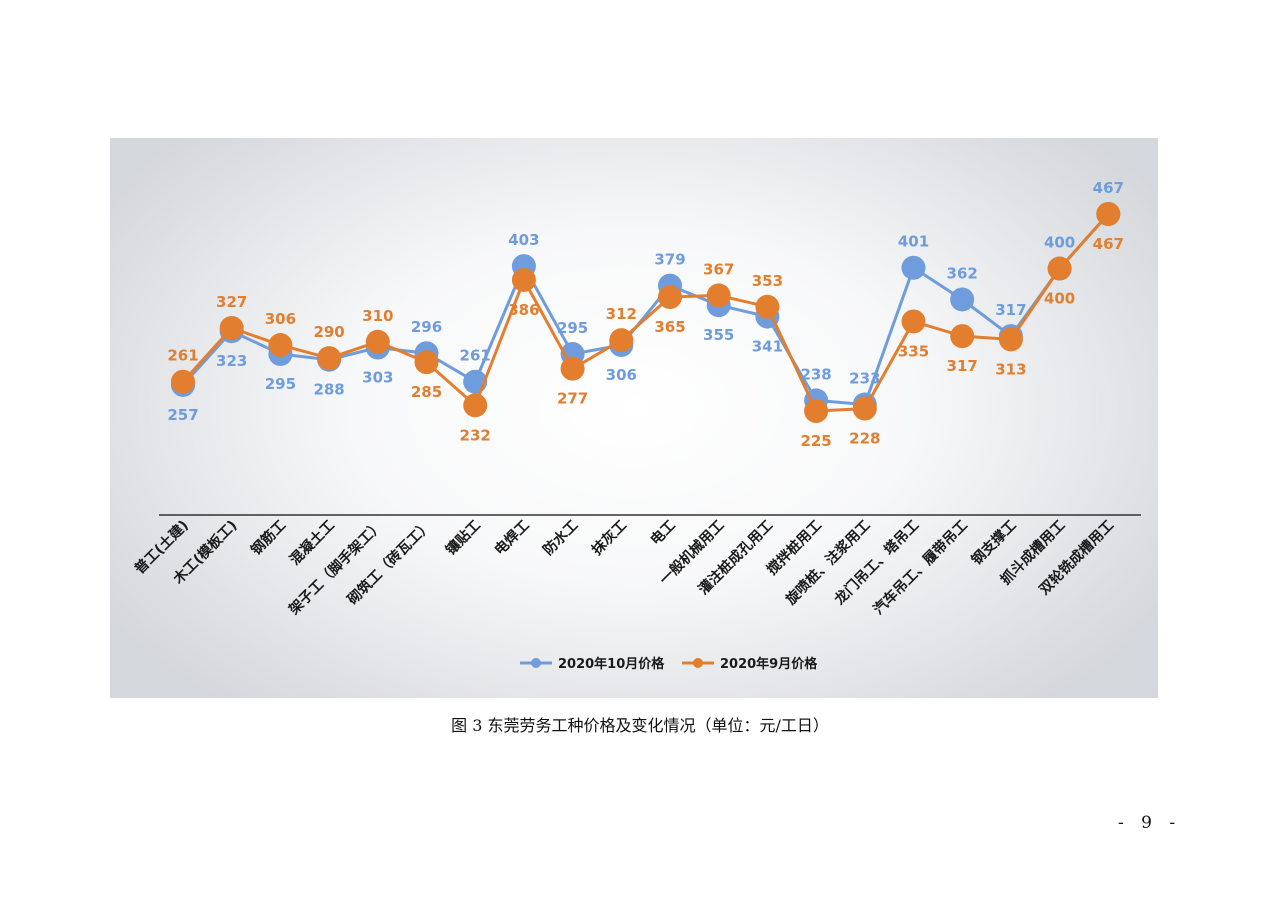 The width and height of the screenshot is (1280, 905). Describe the element at coordinates (377, 378) in the screenshot. I see `data-label-series1-4: 303` at that location.